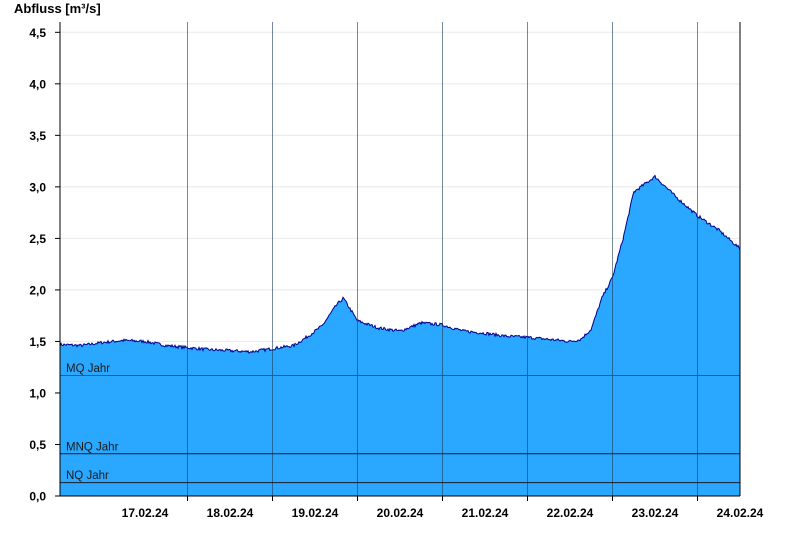 This screenshot has height=550, width=800. I want to click on y-tick-label: 1,5, so click(37, 342).